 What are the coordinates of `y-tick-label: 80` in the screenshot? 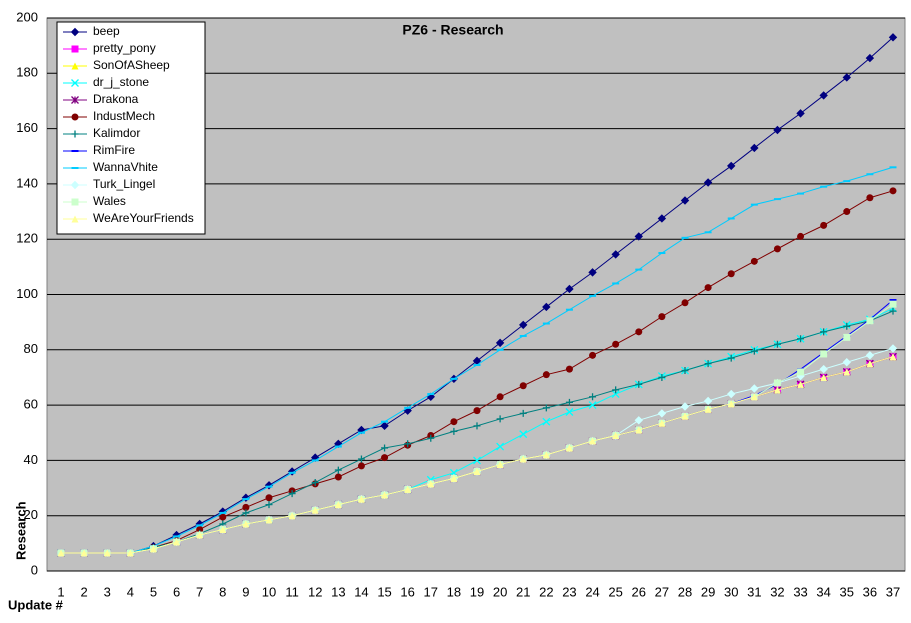 It's located at (31, 348).